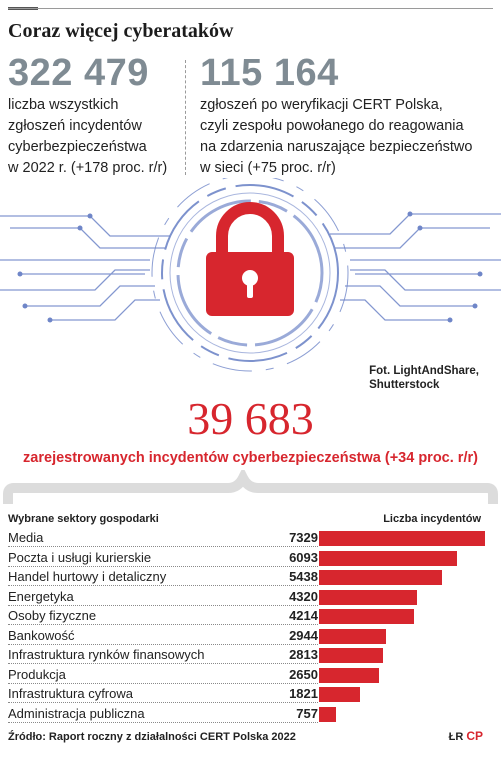 The height and width of the screenshot is (760, 501). Describe the element at coordinates (250, 656) in the screenshot. I see `chart-row: Infrastruktura rynków finansowych 2813` at that location.